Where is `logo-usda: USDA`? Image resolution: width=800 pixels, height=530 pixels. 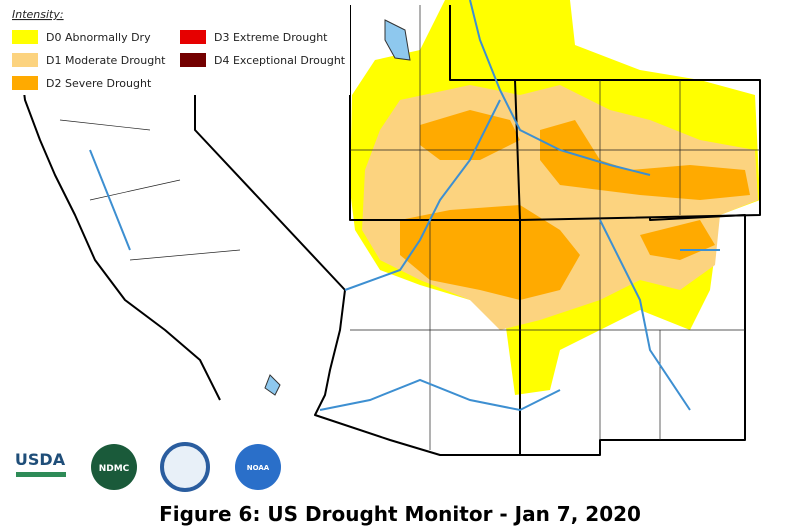 logo-usda: USDA is located at coordinates (40, 459).